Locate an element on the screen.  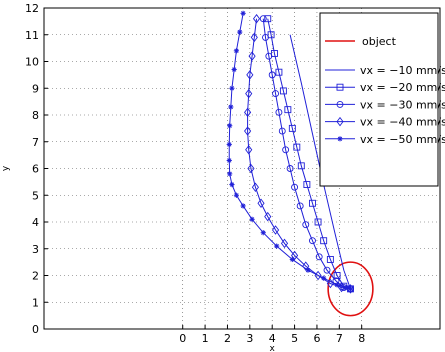
legend-series-label: vx = −10 mm/s is located at coordinates (402, 70).